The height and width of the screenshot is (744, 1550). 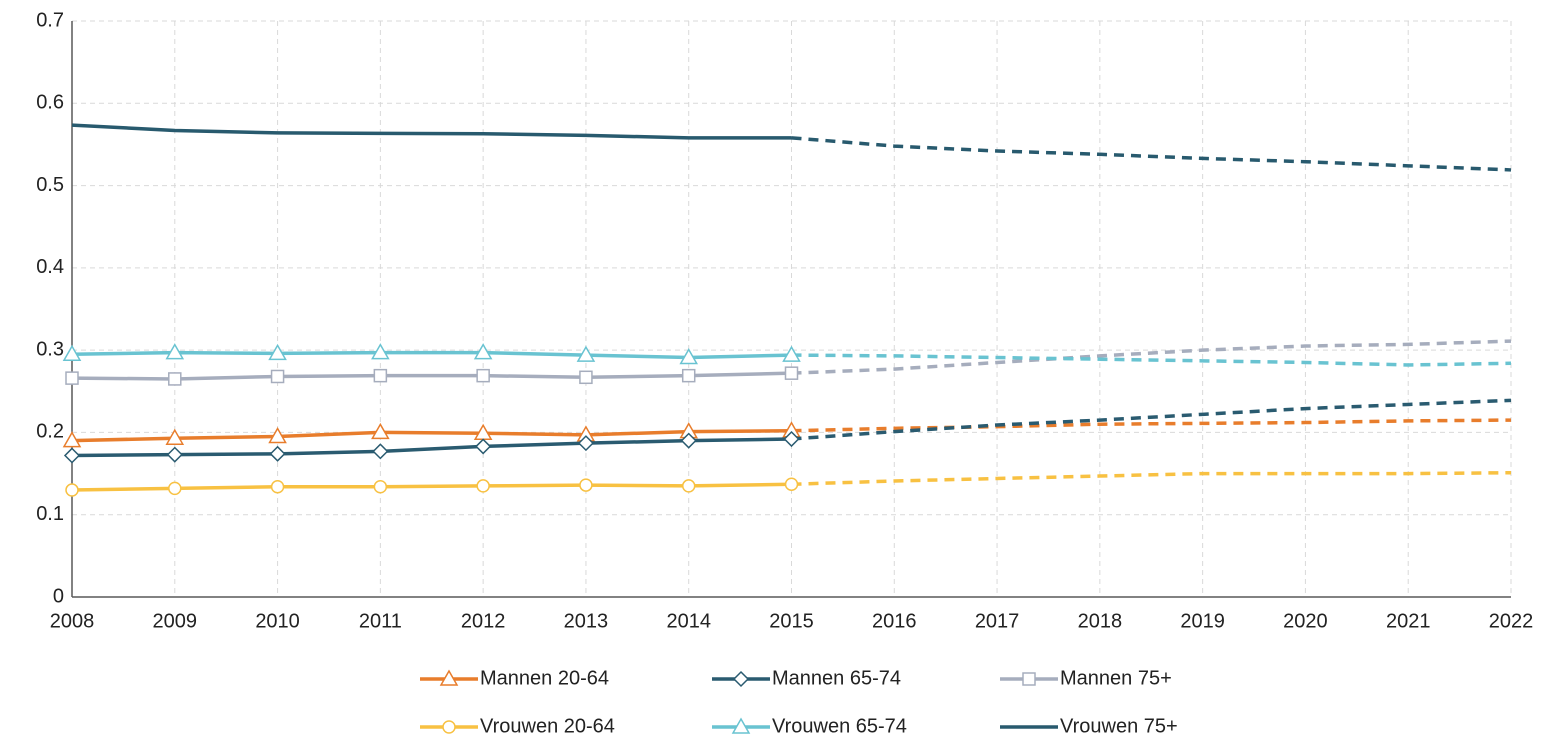 I want to click on legend-label: Vrouwen 20-64, so click(x=547, y=726).